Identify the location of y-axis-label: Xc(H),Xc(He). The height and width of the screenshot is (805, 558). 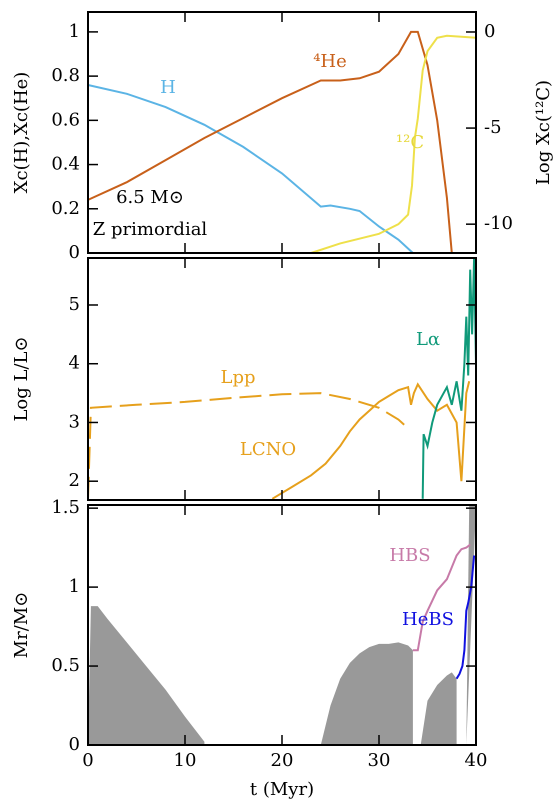
(21, 133).